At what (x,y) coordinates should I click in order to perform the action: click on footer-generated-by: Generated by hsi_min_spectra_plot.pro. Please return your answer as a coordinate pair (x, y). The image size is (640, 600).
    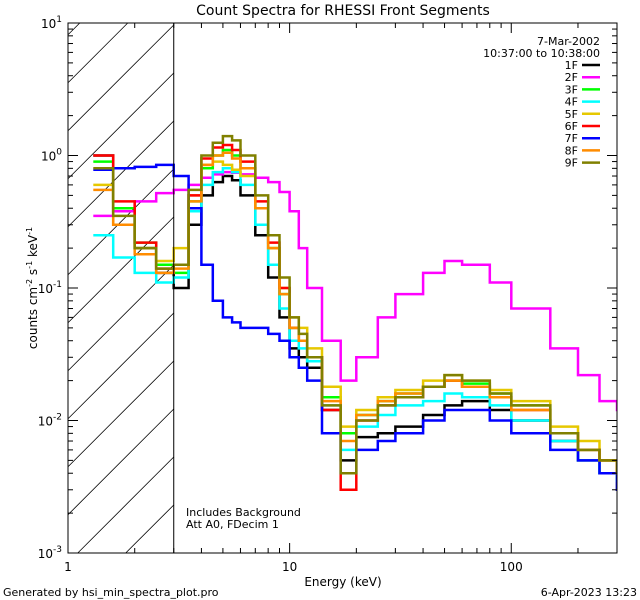
    Looking at the image, I should click on (111, 592).